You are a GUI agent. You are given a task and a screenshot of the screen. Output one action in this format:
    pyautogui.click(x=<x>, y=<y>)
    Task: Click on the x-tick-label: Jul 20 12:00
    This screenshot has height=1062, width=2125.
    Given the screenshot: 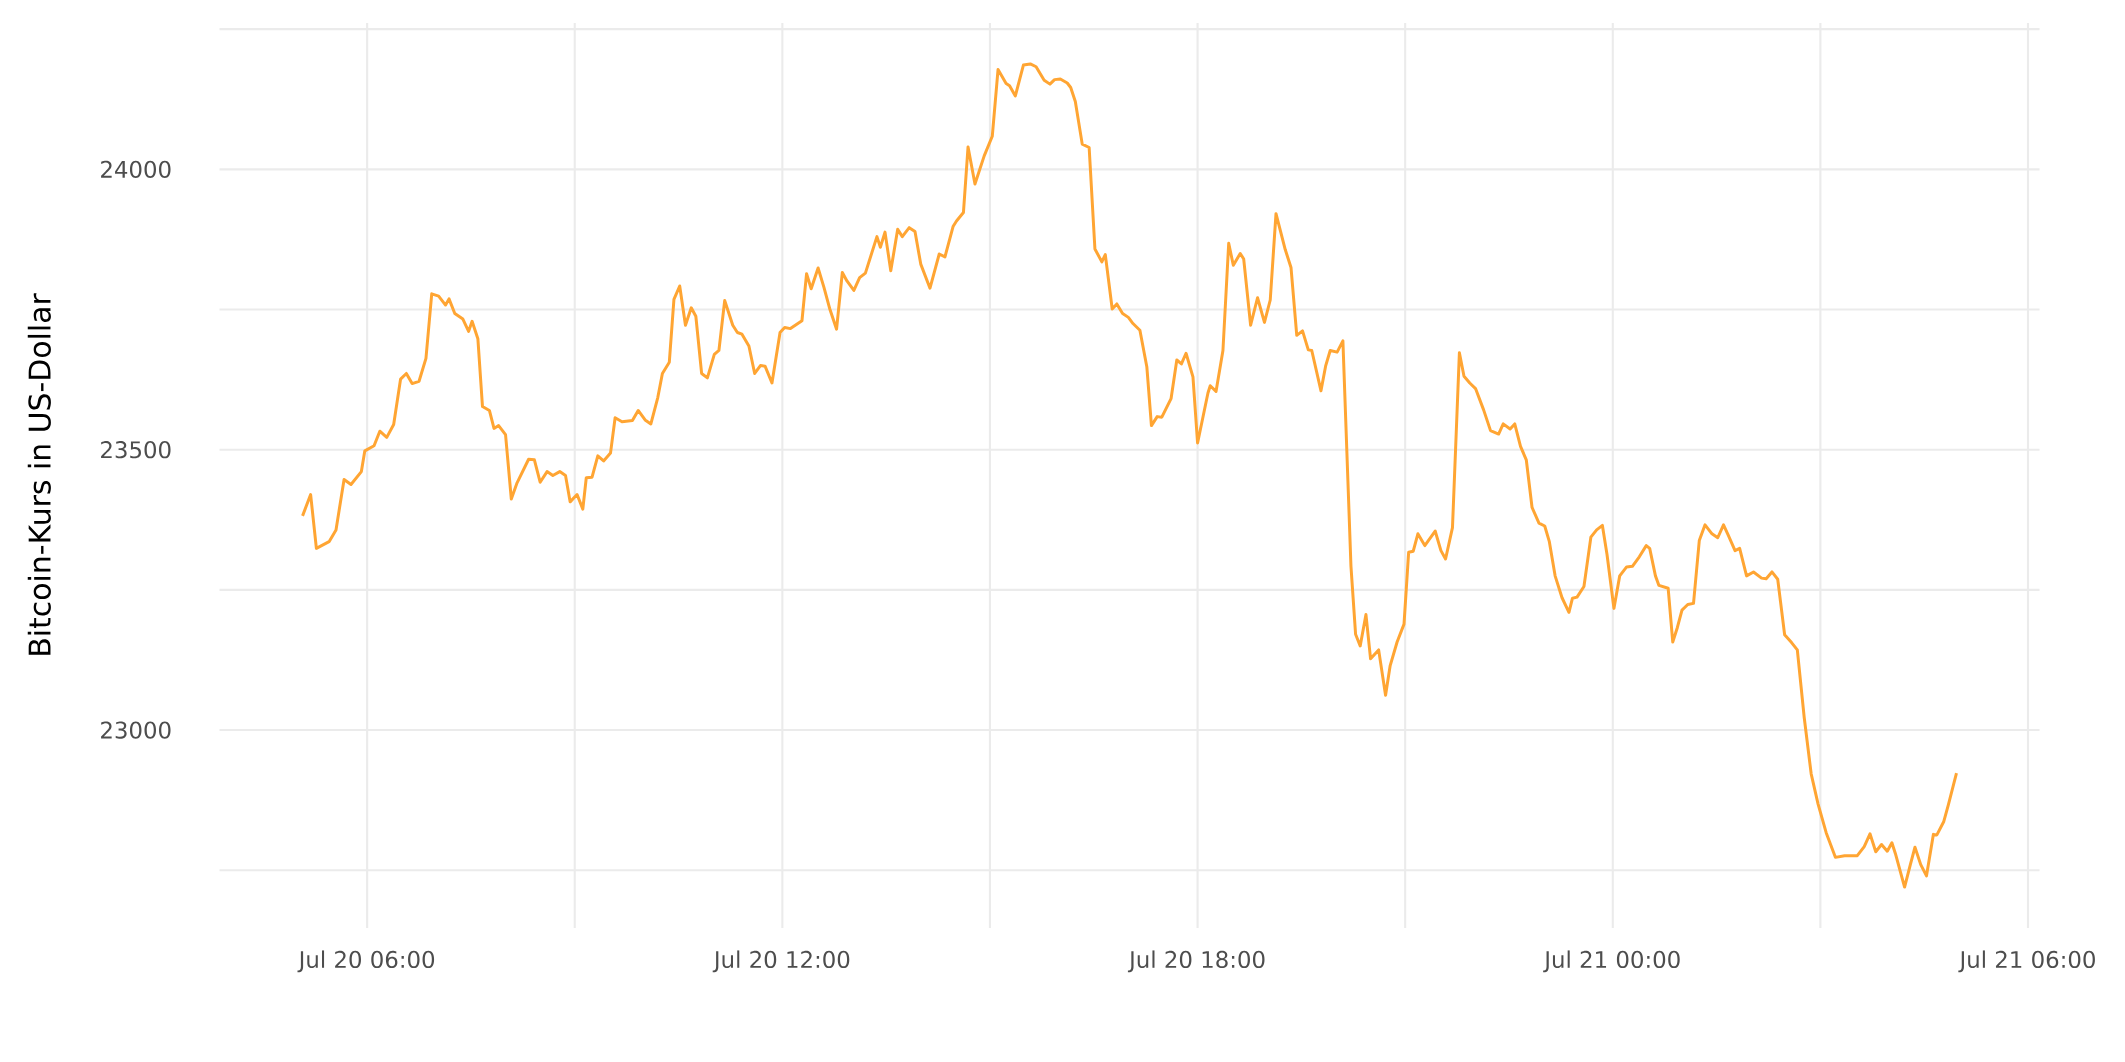 What is the action you would take?
    pyautogui.click(x=781, y=961)
    